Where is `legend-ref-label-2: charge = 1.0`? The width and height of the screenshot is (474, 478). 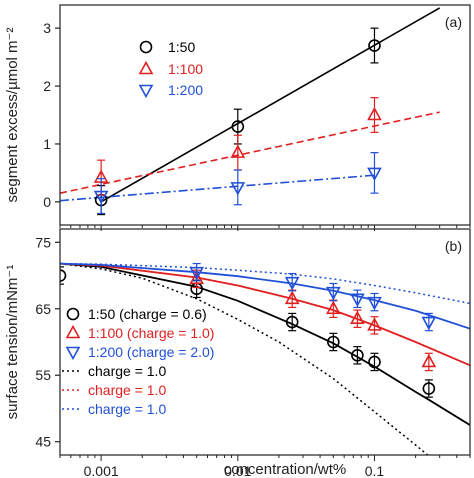 legend-ref-label-2: charge = 1.0 is located at coordinates (127, 409).